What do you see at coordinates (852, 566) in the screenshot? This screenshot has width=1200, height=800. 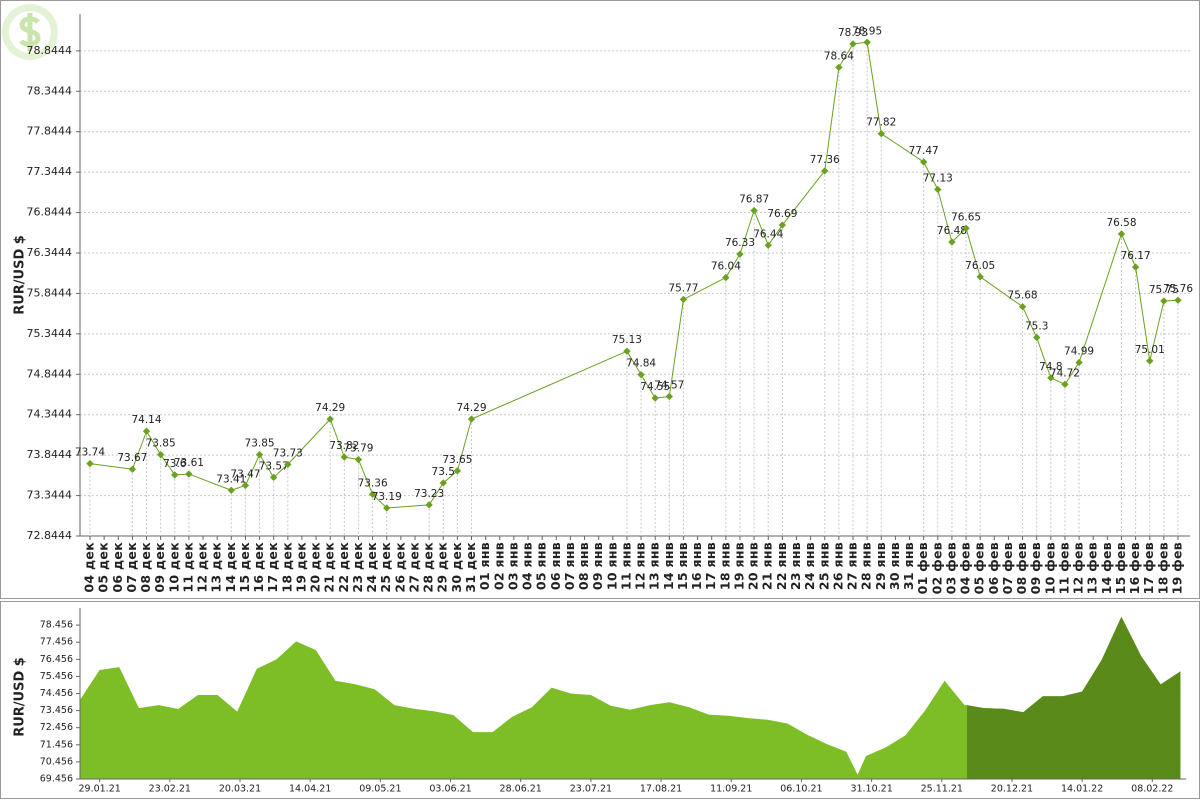 I see `x-tick-label: 27 янв` at bounding box center [852, 566].